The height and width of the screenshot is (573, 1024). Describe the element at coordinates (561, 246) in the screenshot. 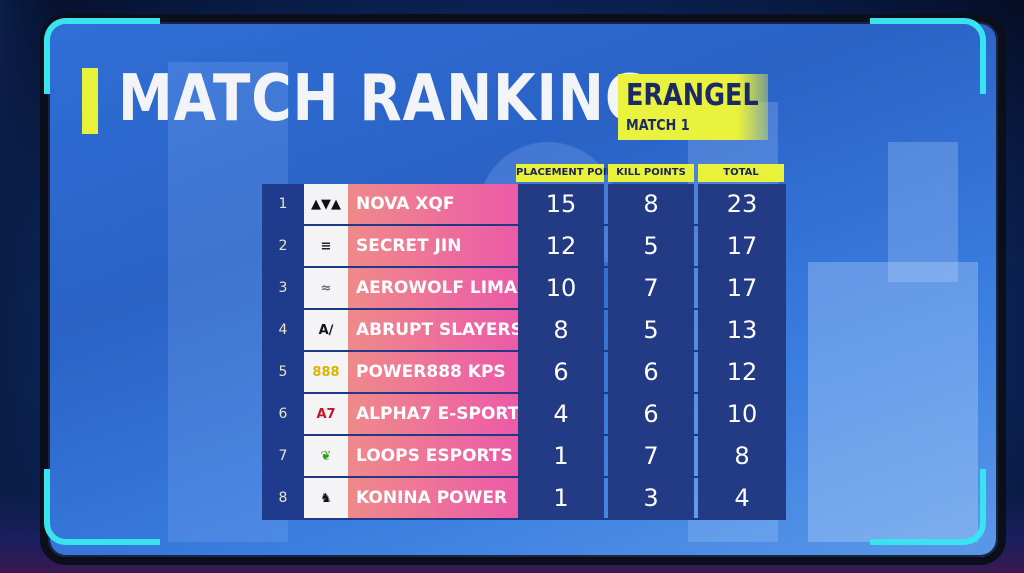

I see `placement-points: 12` at that location.